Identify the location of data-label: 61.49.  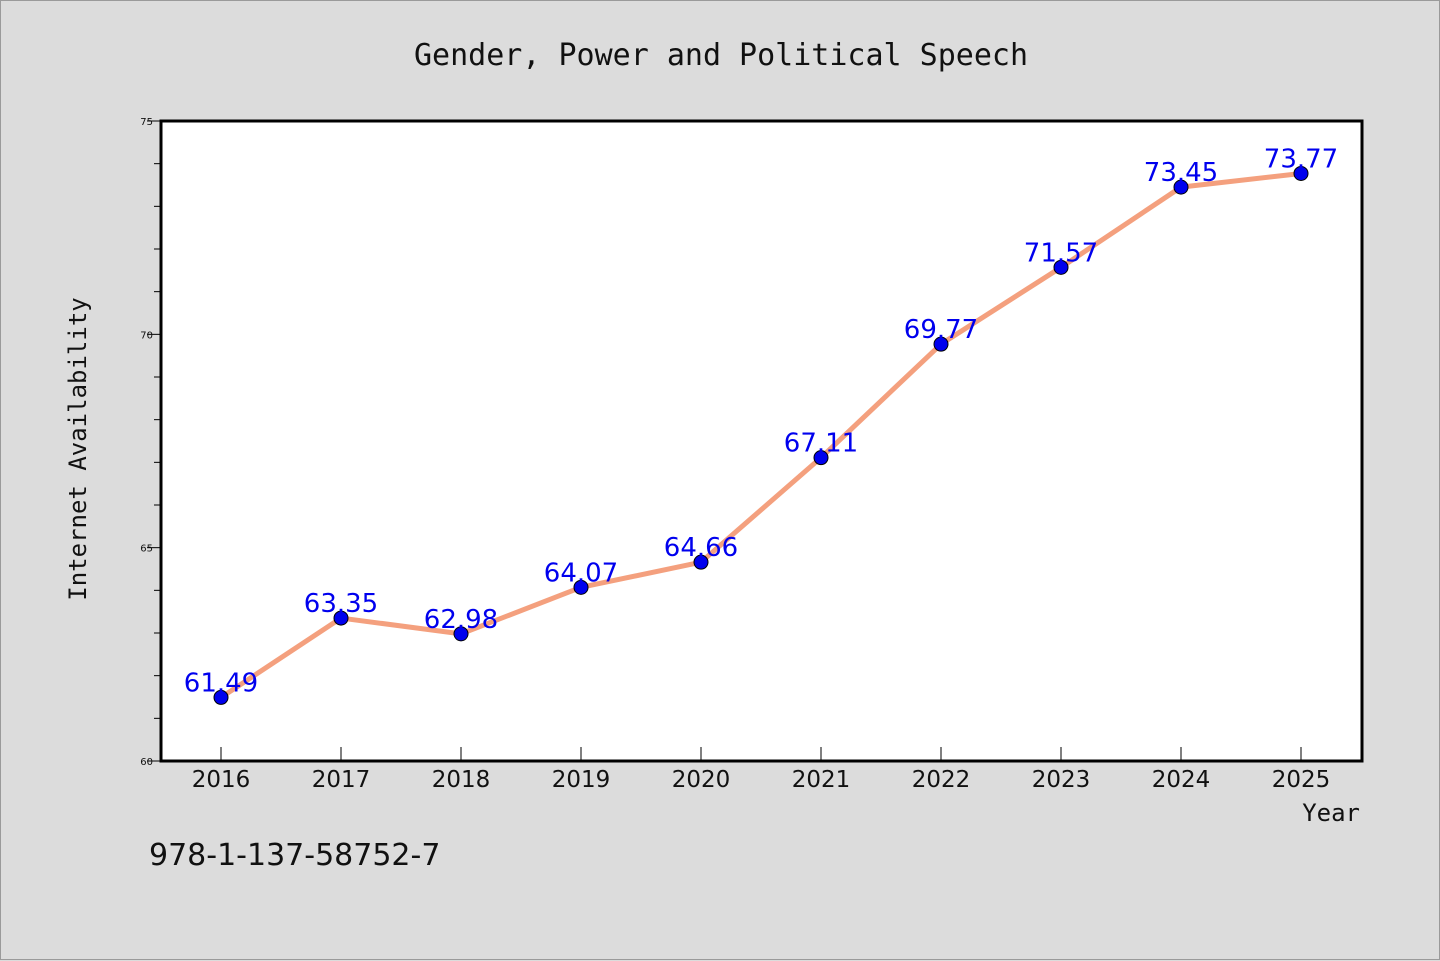
(221, 683).